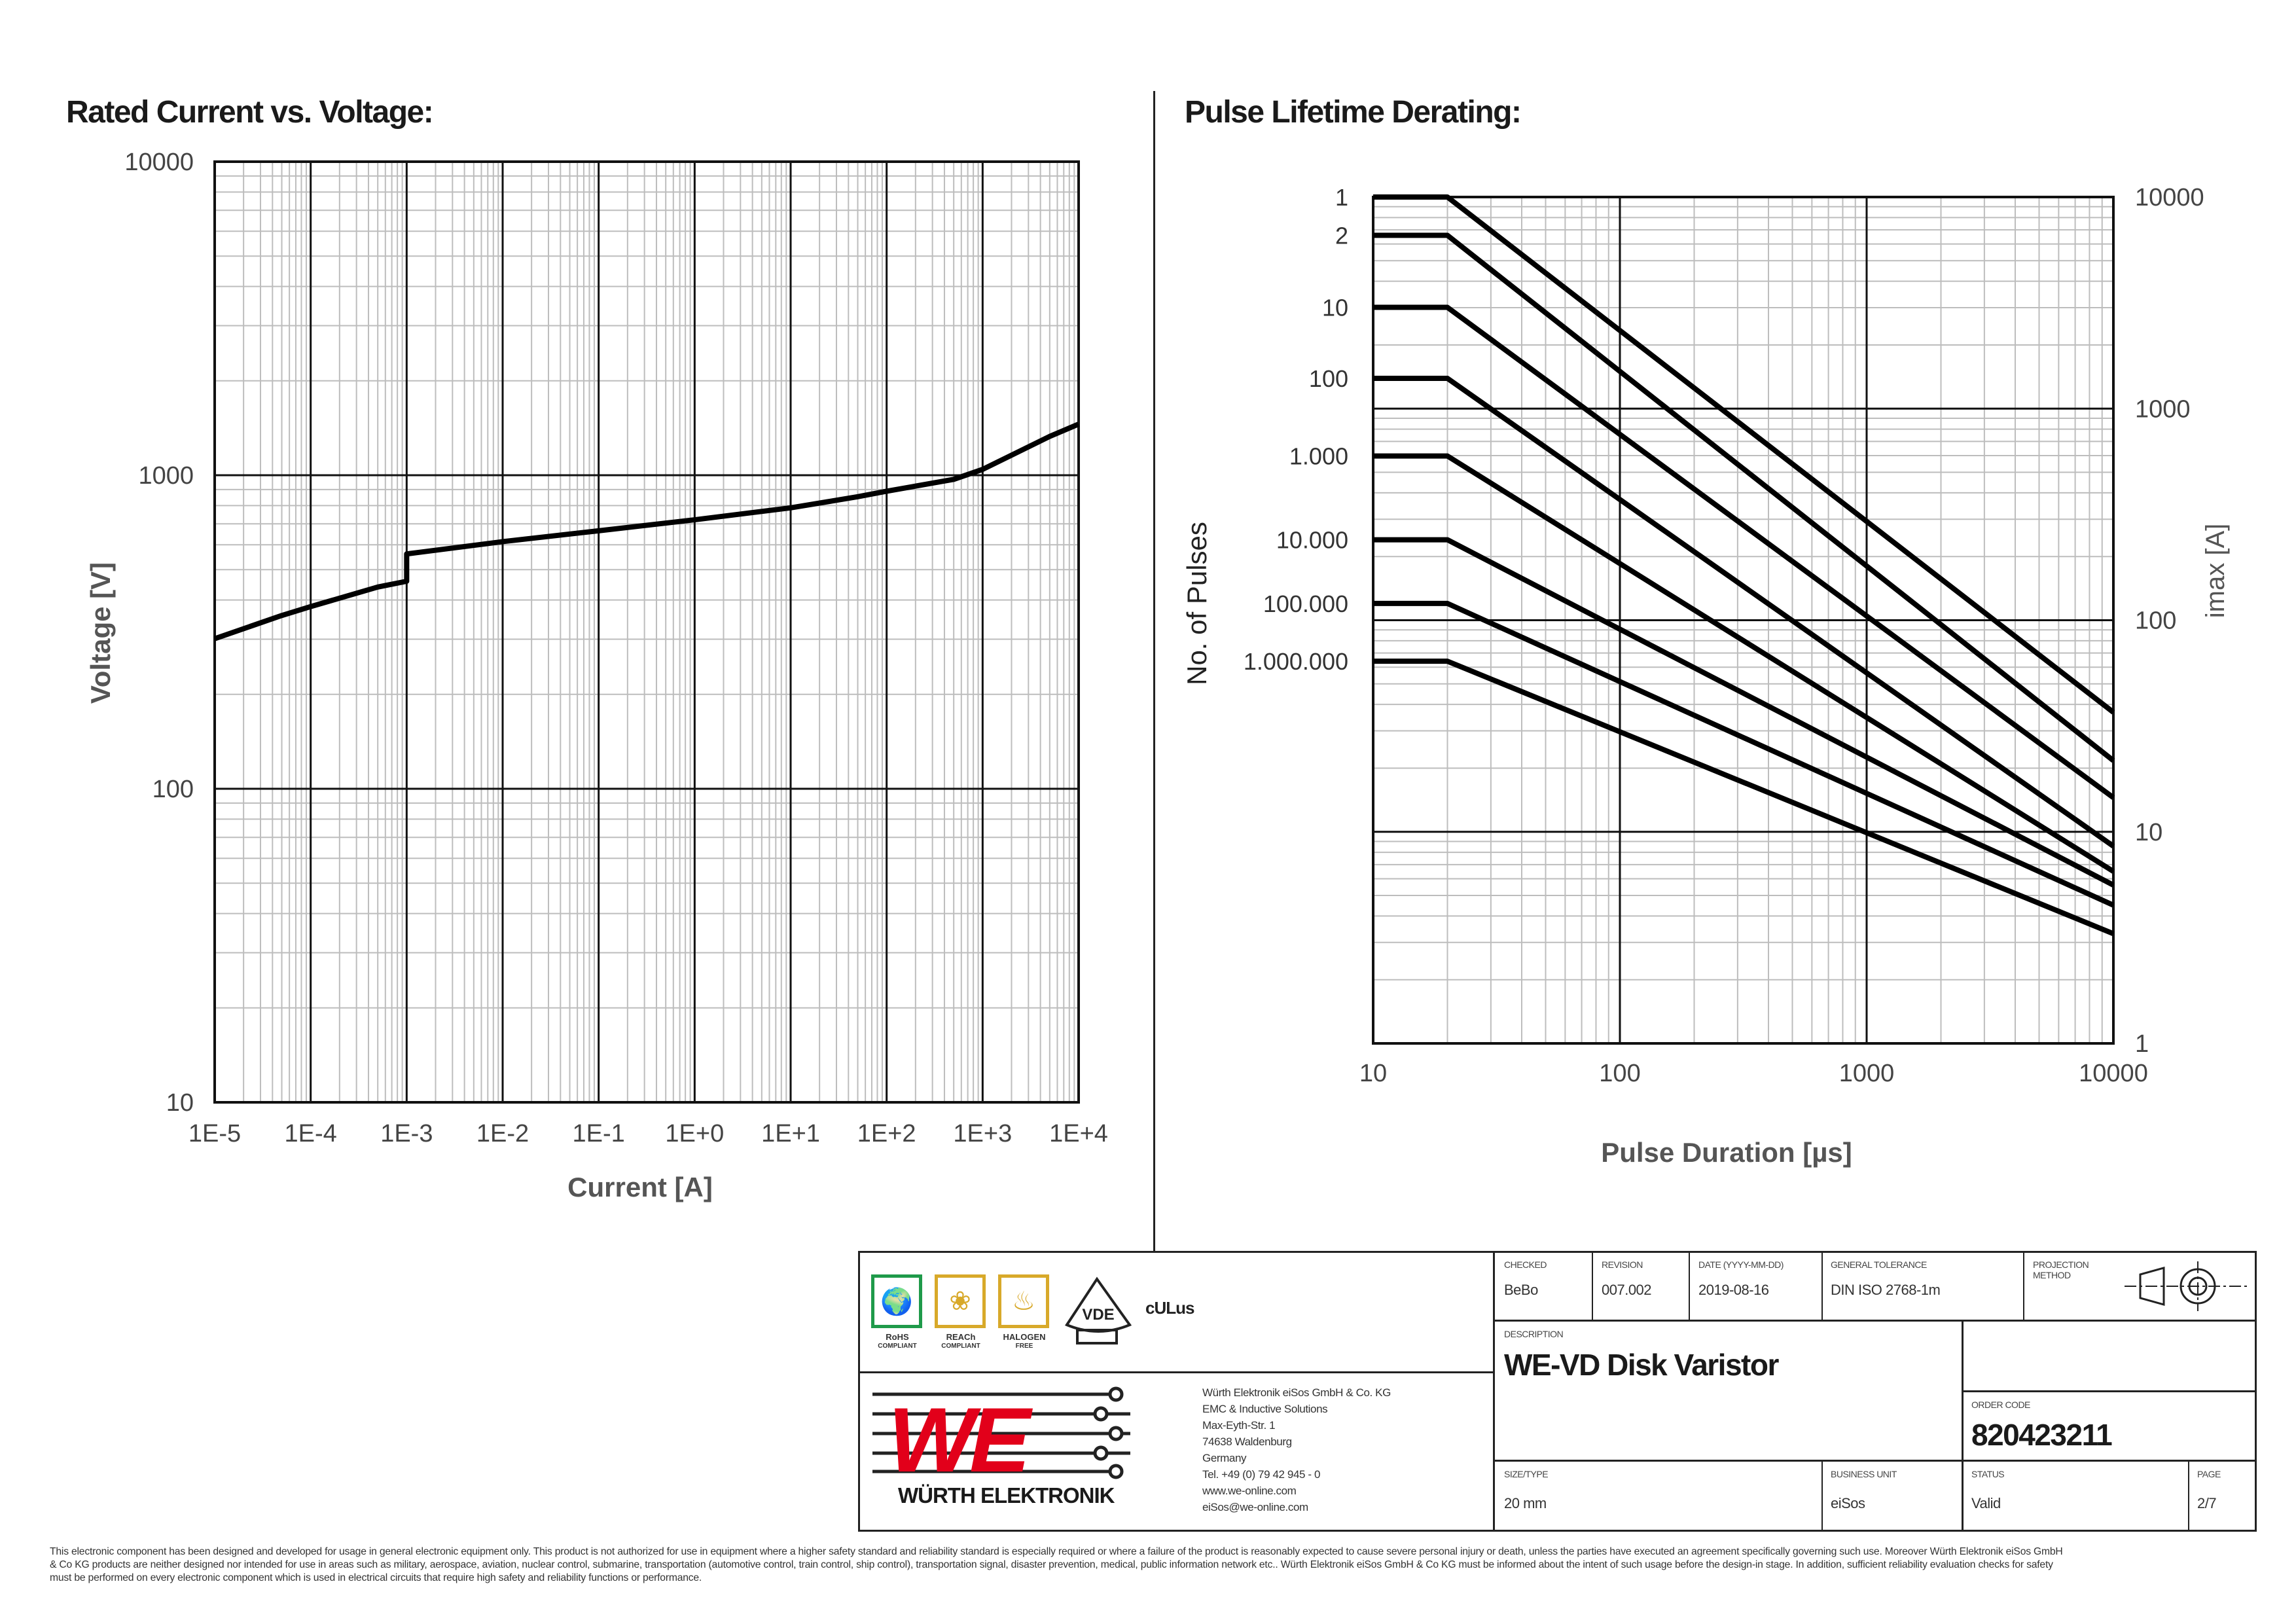 Image resolution: width=2296 pixels, height=1624 pixels. I want to click on company-email: eiSos@we-online.com, so click(1255, 1507).